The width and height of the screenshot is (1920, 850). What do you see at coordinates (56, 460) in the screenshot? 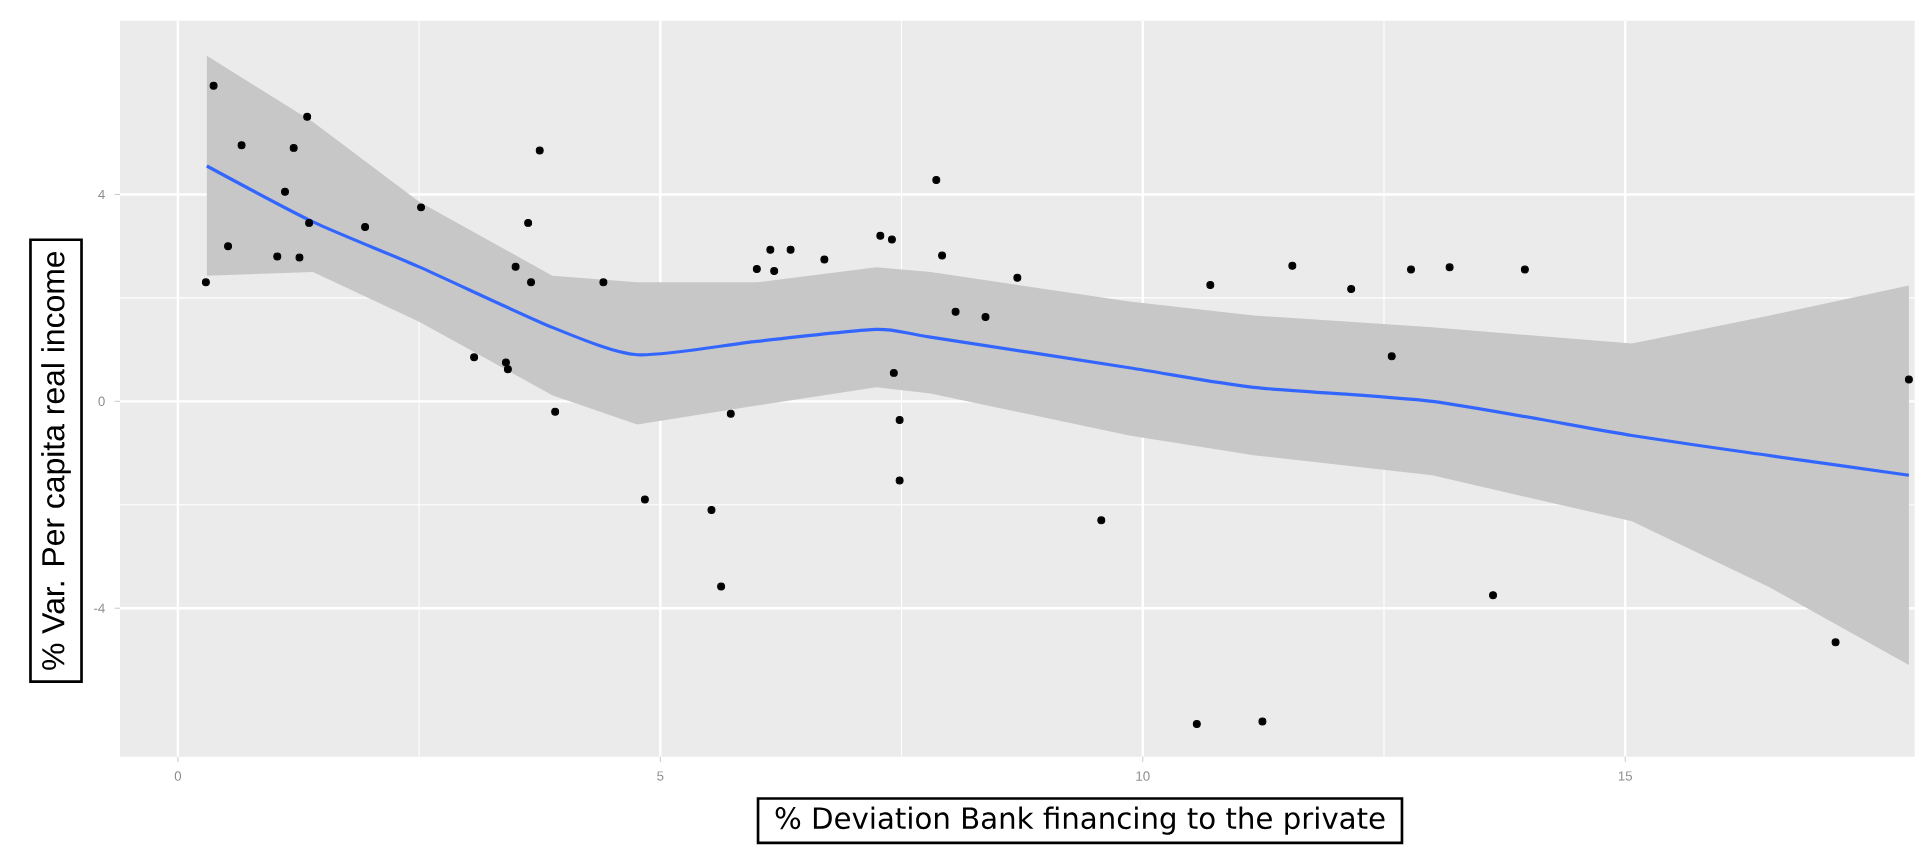
I see `y-axis-title: % Var. Per capita real income` at bounding box center [56, 460].